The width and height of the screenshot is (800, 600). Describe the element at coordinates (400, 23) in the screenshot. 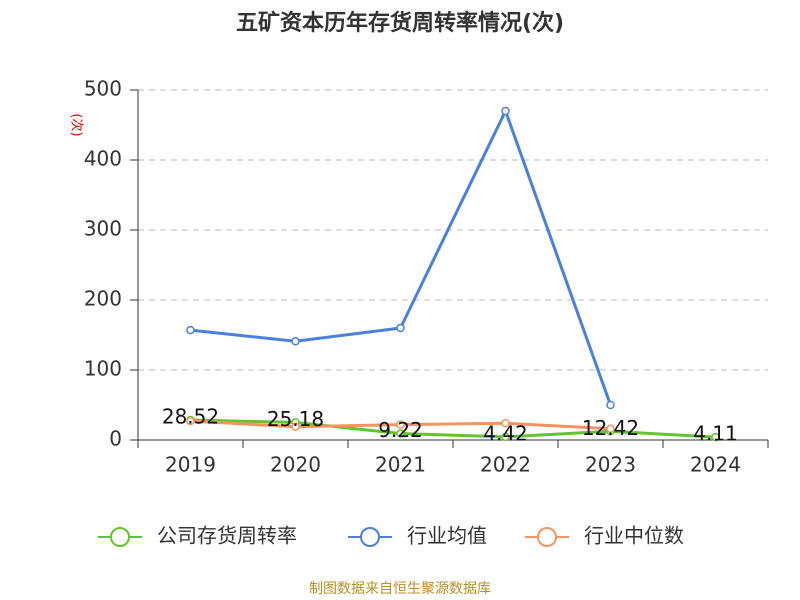

I see `chart-title: 五矿资本历年存货周转率情况(次)` at that location.